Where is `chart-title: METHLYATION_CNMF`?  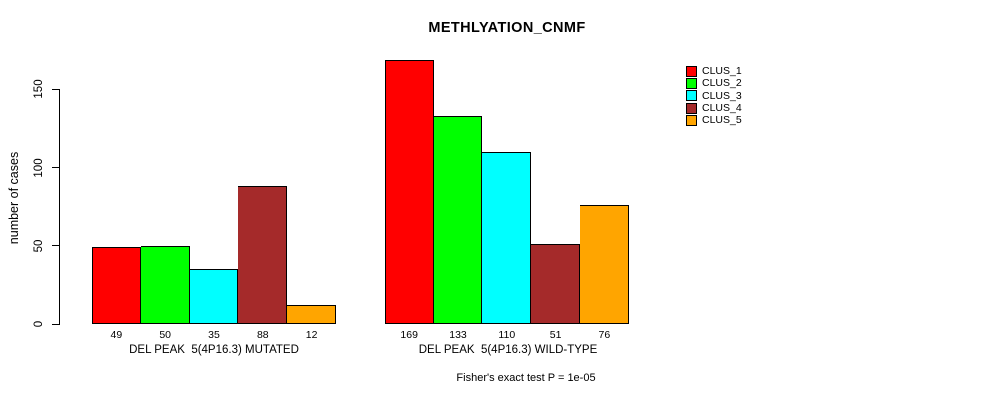
chart-title: METHLYATION_CNMF is located at coordinates (507, 28).